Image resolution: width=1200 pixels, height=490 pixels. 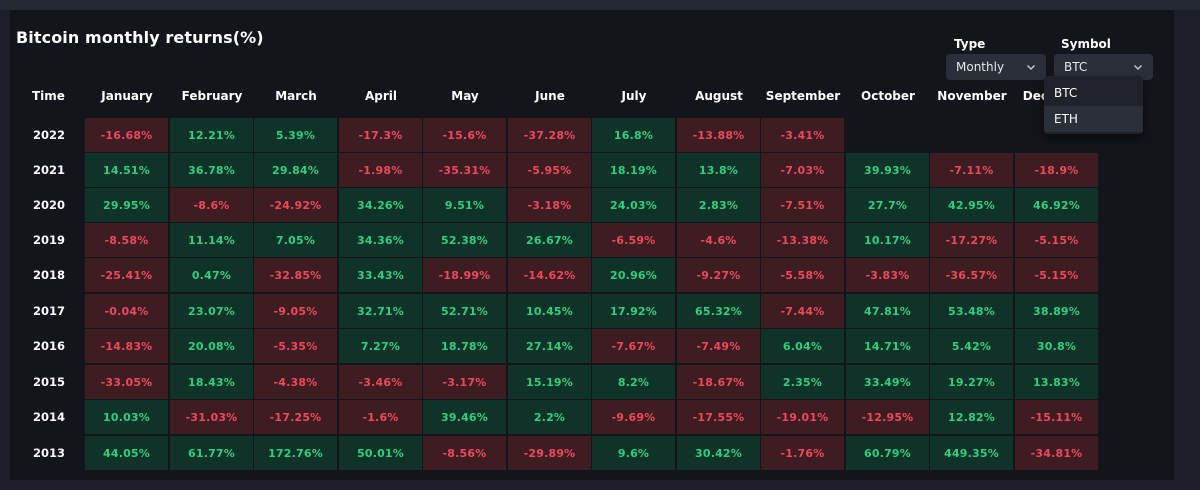 I want to click on return-cell: 20.96%, so click(x=633, y=275).